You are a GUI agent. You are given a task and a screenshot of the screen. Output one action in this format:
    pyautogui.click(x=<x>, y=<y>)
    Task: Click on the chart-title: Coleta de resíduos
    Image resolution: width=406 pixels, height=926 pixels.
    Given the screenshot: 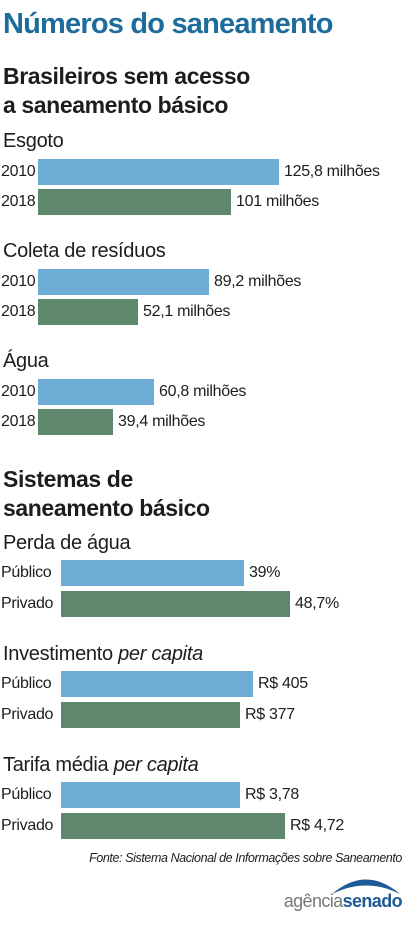 What is the action you would take?
    pyautogui.click(x=84, y=251)
    